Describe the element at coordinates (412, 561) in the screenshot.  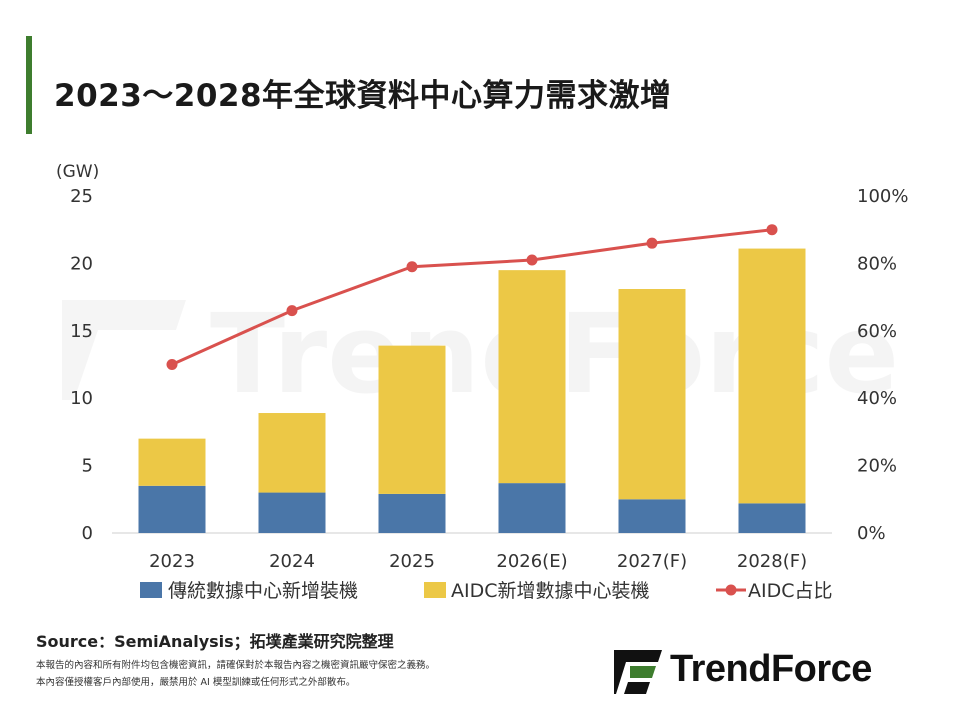
I see `x-tick-label: 2025` at that location.